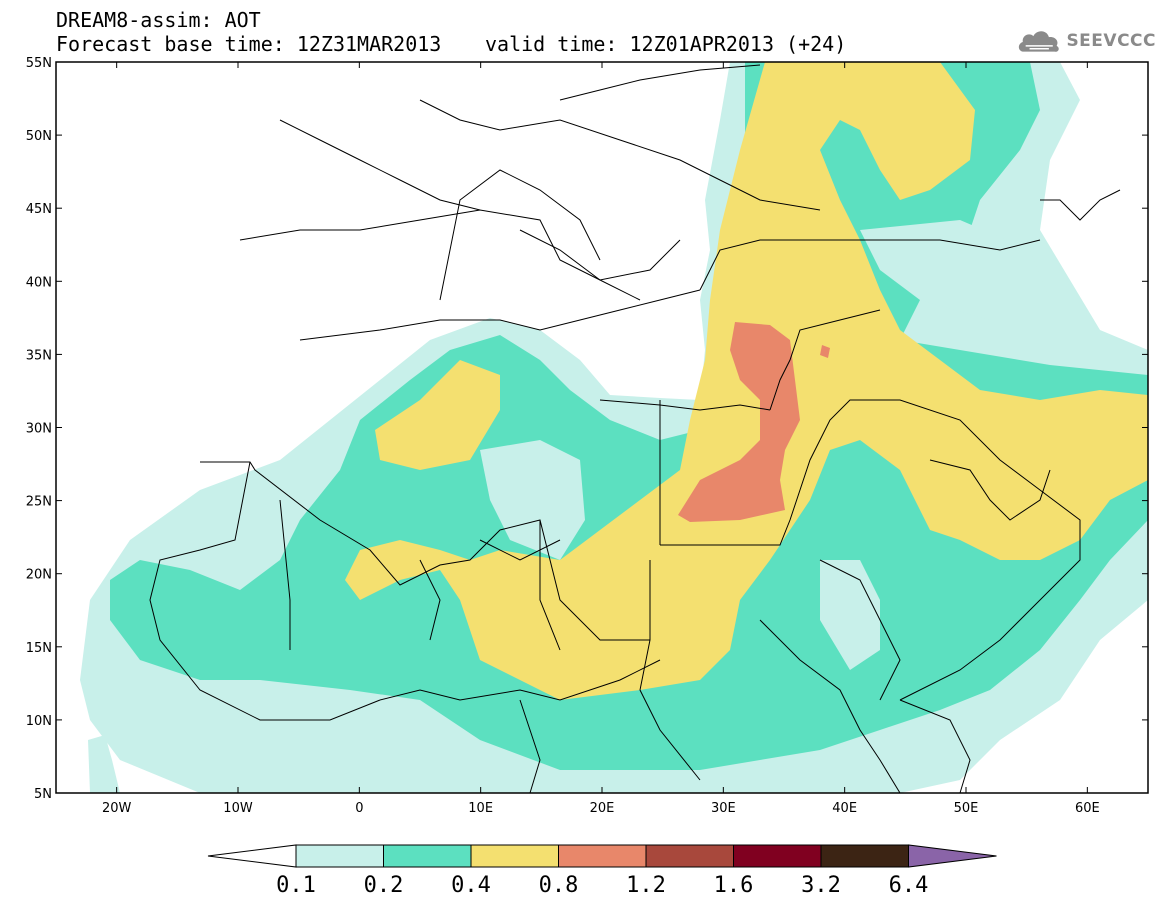 The width and height of the screenshot is (1165, 905). I want to click on lat-label: 30N, so click(39, 429).